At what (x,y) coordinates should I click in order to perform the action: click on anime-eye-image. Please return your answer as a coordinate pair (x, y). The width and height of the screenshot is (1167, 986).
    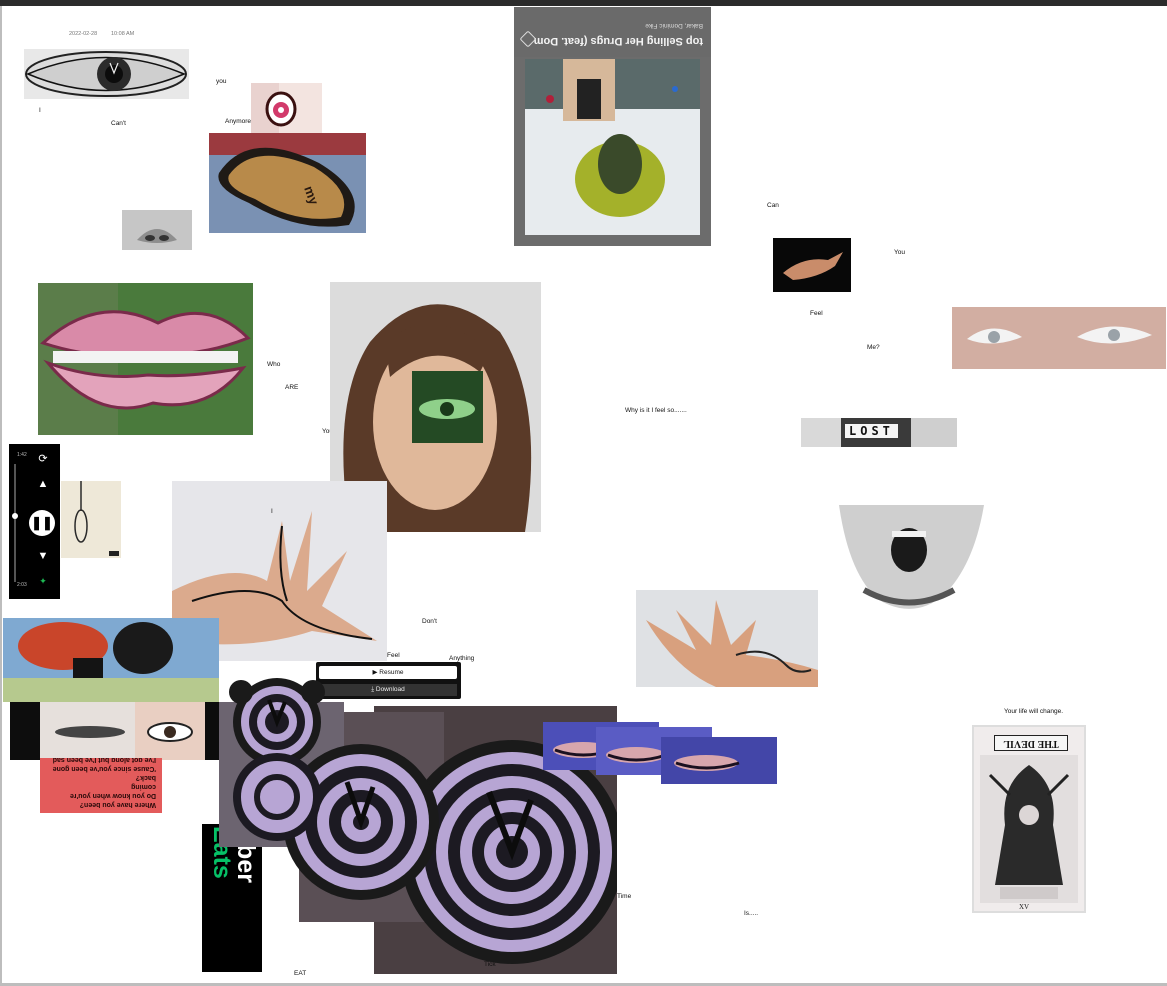
    Looking at the image, I should click on (286, 108).